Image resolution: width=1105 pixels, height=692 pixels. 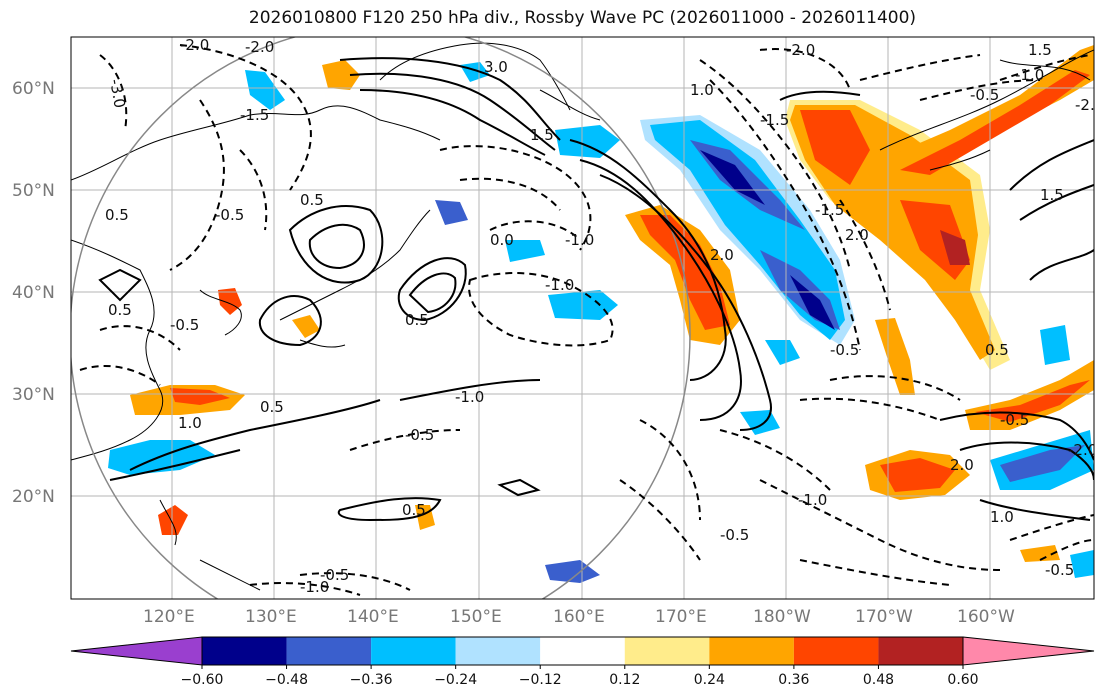 What do you see at coordinates (835, 147) in the screenshot?
I see `pos-fill-ne-red` at bounding box center [835, 147].